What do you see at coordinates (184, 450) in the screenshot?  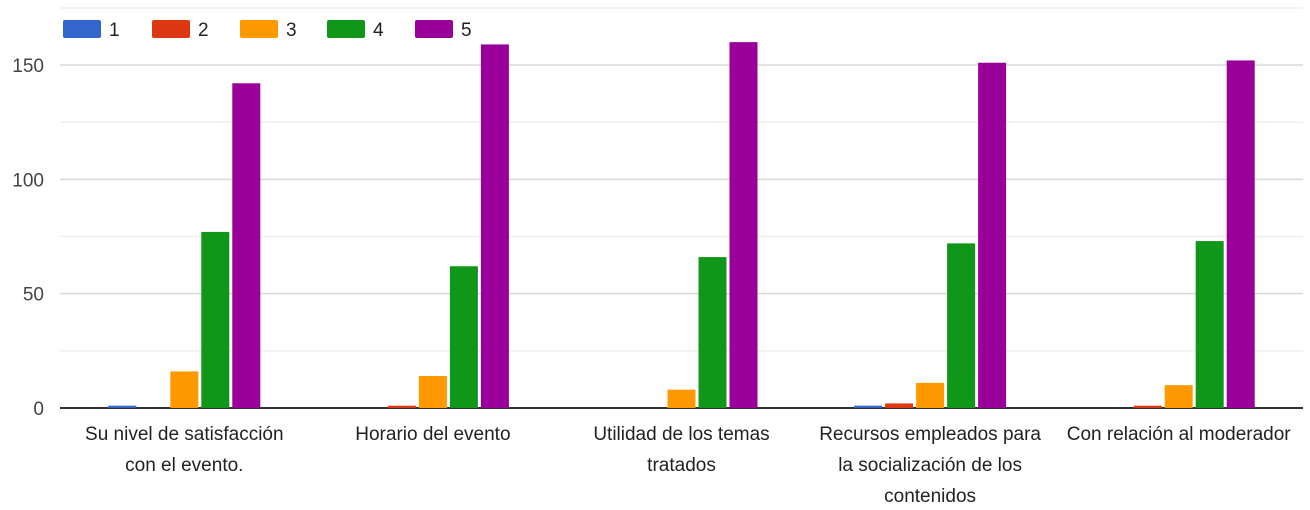 I see `x-category-label: Su nivel de satisfacción con el evento.` at bounding box center [184, 450].